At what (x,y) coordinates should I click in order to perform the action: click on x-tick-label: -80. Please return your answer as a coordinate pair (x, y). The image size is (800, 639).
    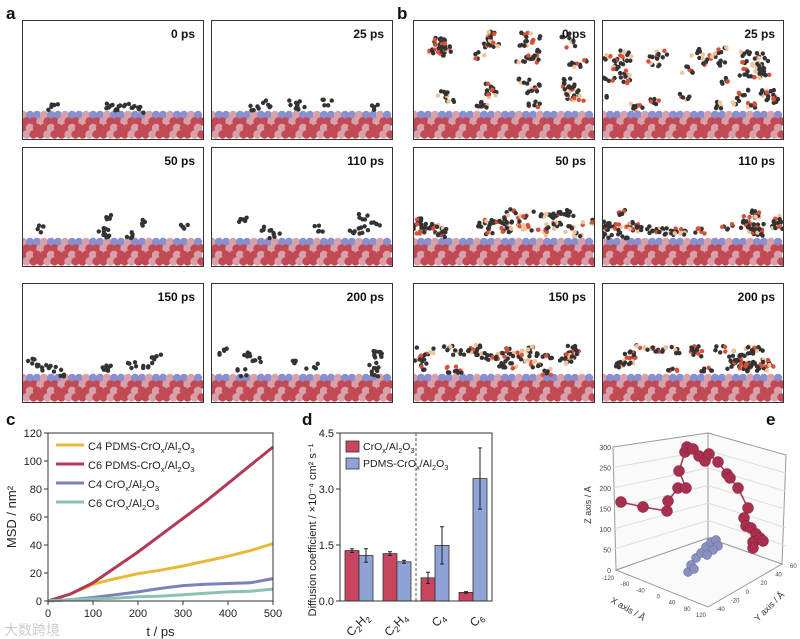
    Looking at the image, I should click on (625, 585).